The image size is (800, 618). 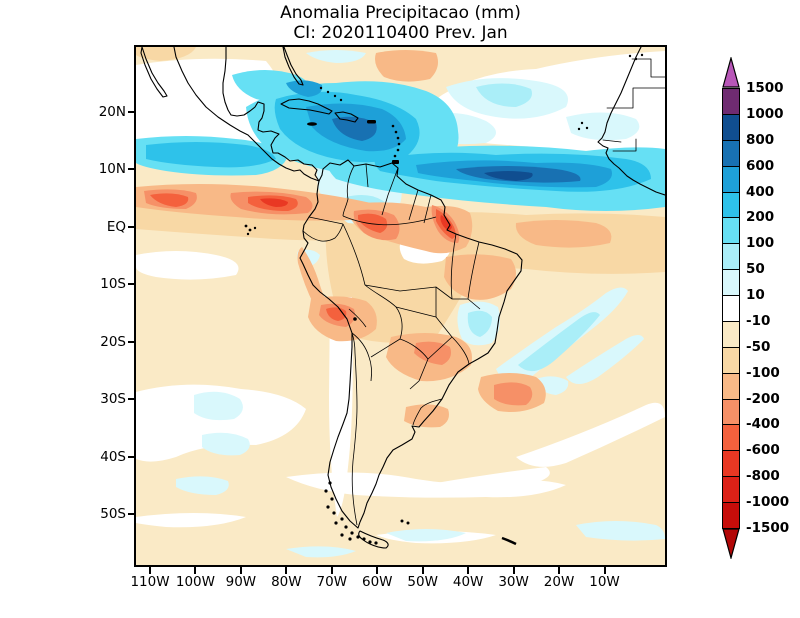 I want to click on plot-title: Anomalia Precipitacao (mm), so click(x=400, y=13).